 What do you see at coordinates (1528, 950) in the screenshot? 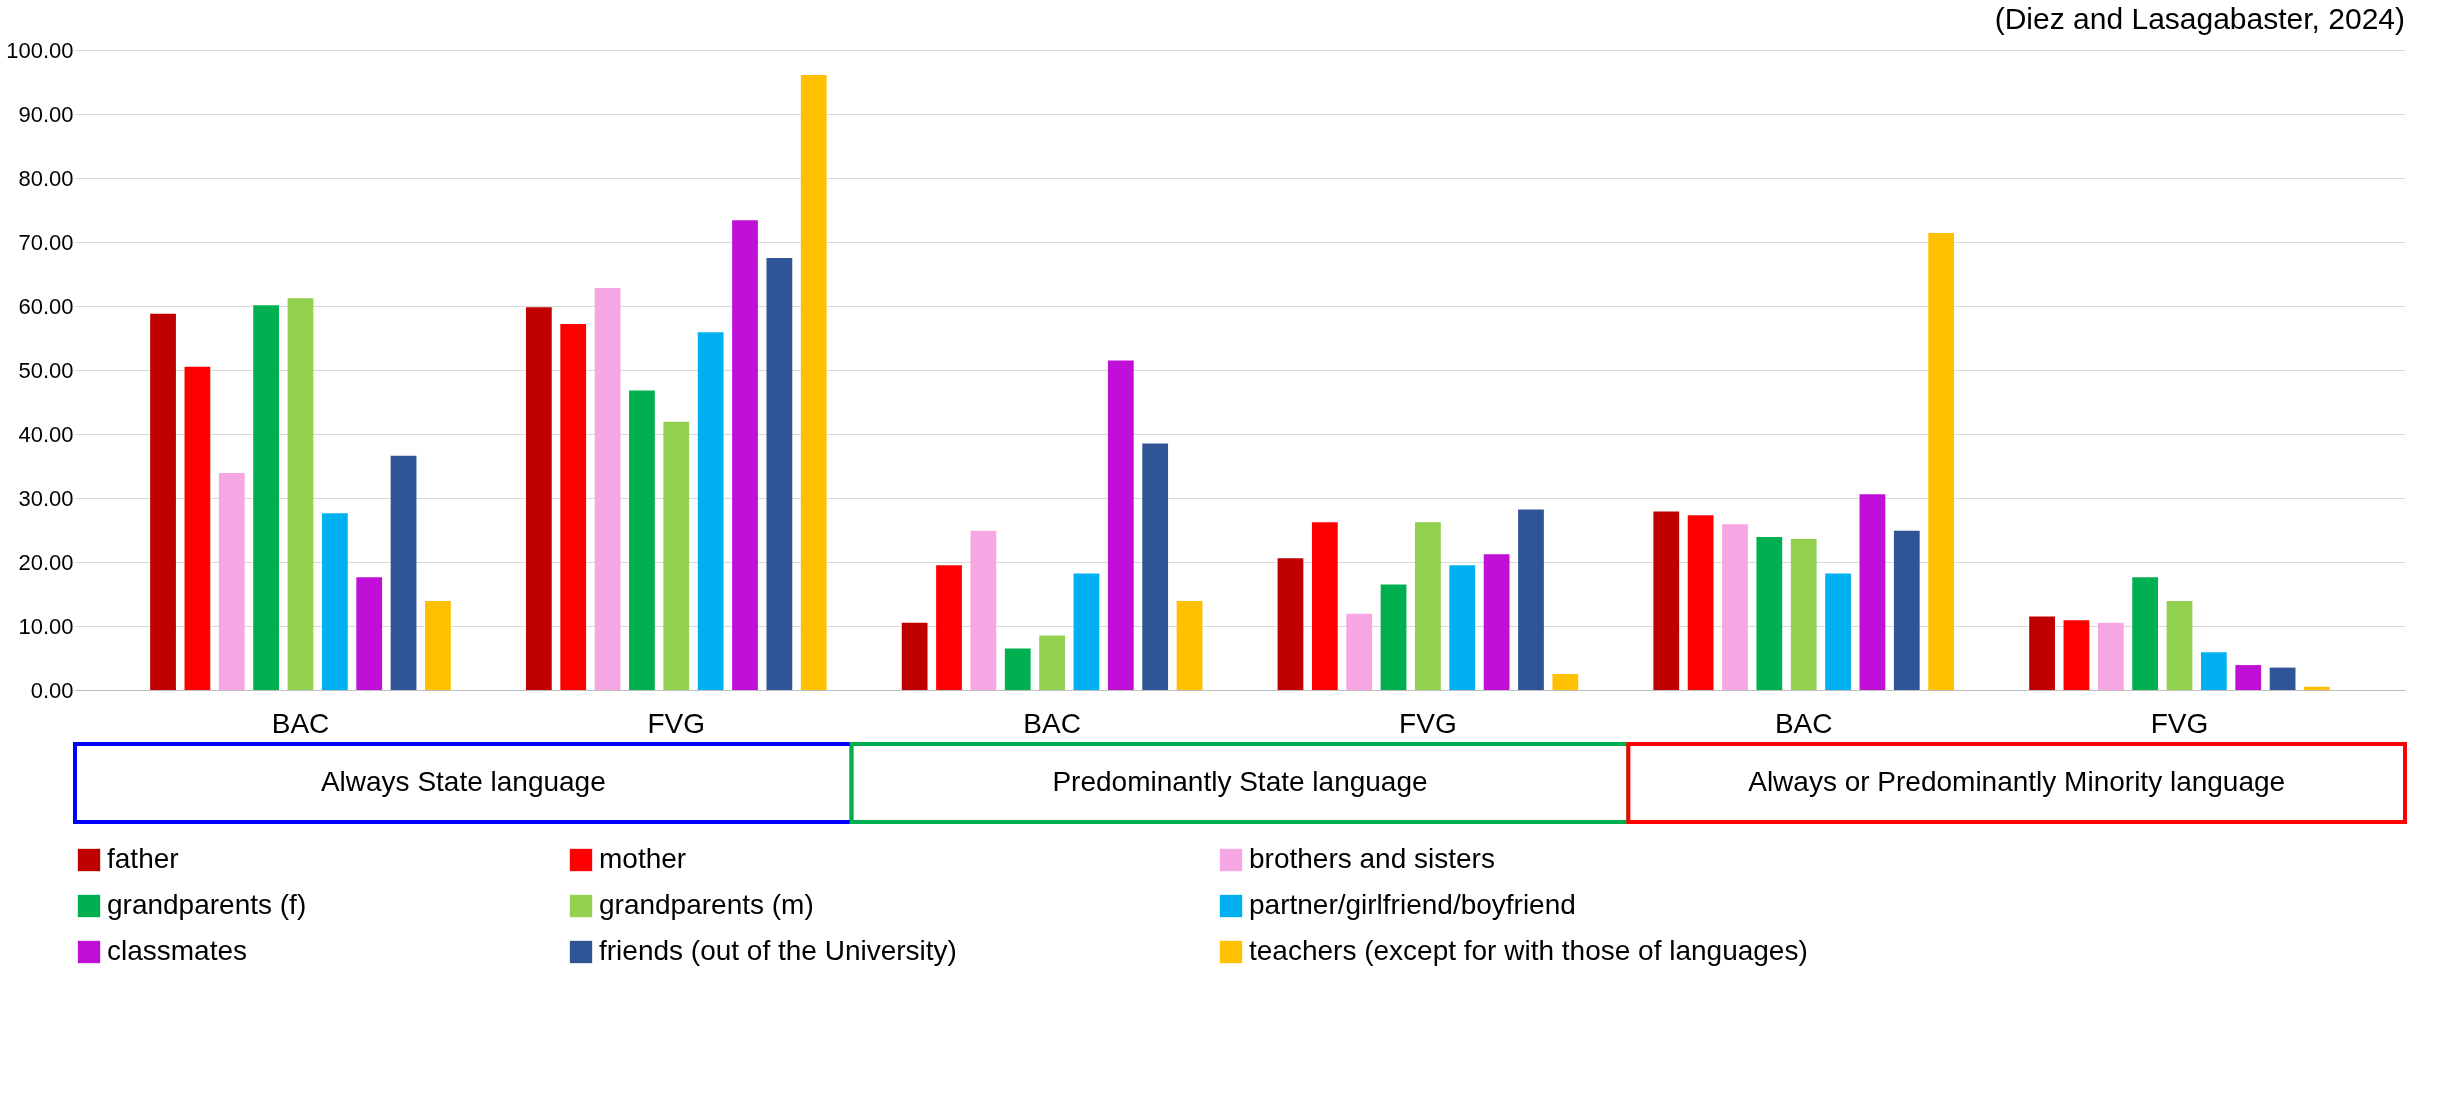
I see `legend-label: teachers (except for with those of languages)` at bounding box center [1528, 950].